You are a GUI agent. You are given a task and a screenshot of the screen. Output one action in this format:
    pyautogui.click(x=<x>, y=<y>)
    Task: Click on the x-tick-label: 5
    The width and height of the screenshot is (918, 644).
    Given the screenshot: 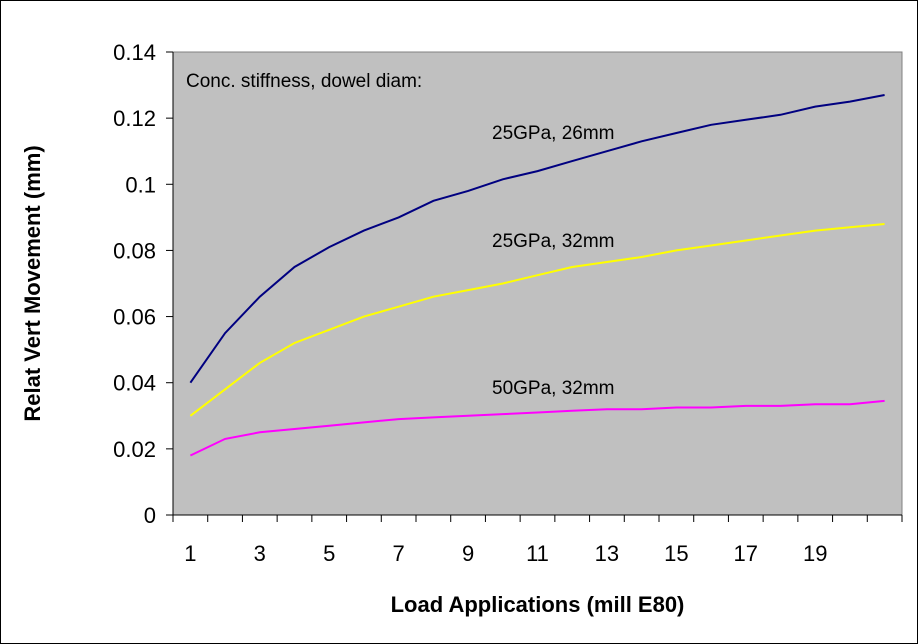 What is the action you would take?
    pyautogui.click(x=329, y=553)
    